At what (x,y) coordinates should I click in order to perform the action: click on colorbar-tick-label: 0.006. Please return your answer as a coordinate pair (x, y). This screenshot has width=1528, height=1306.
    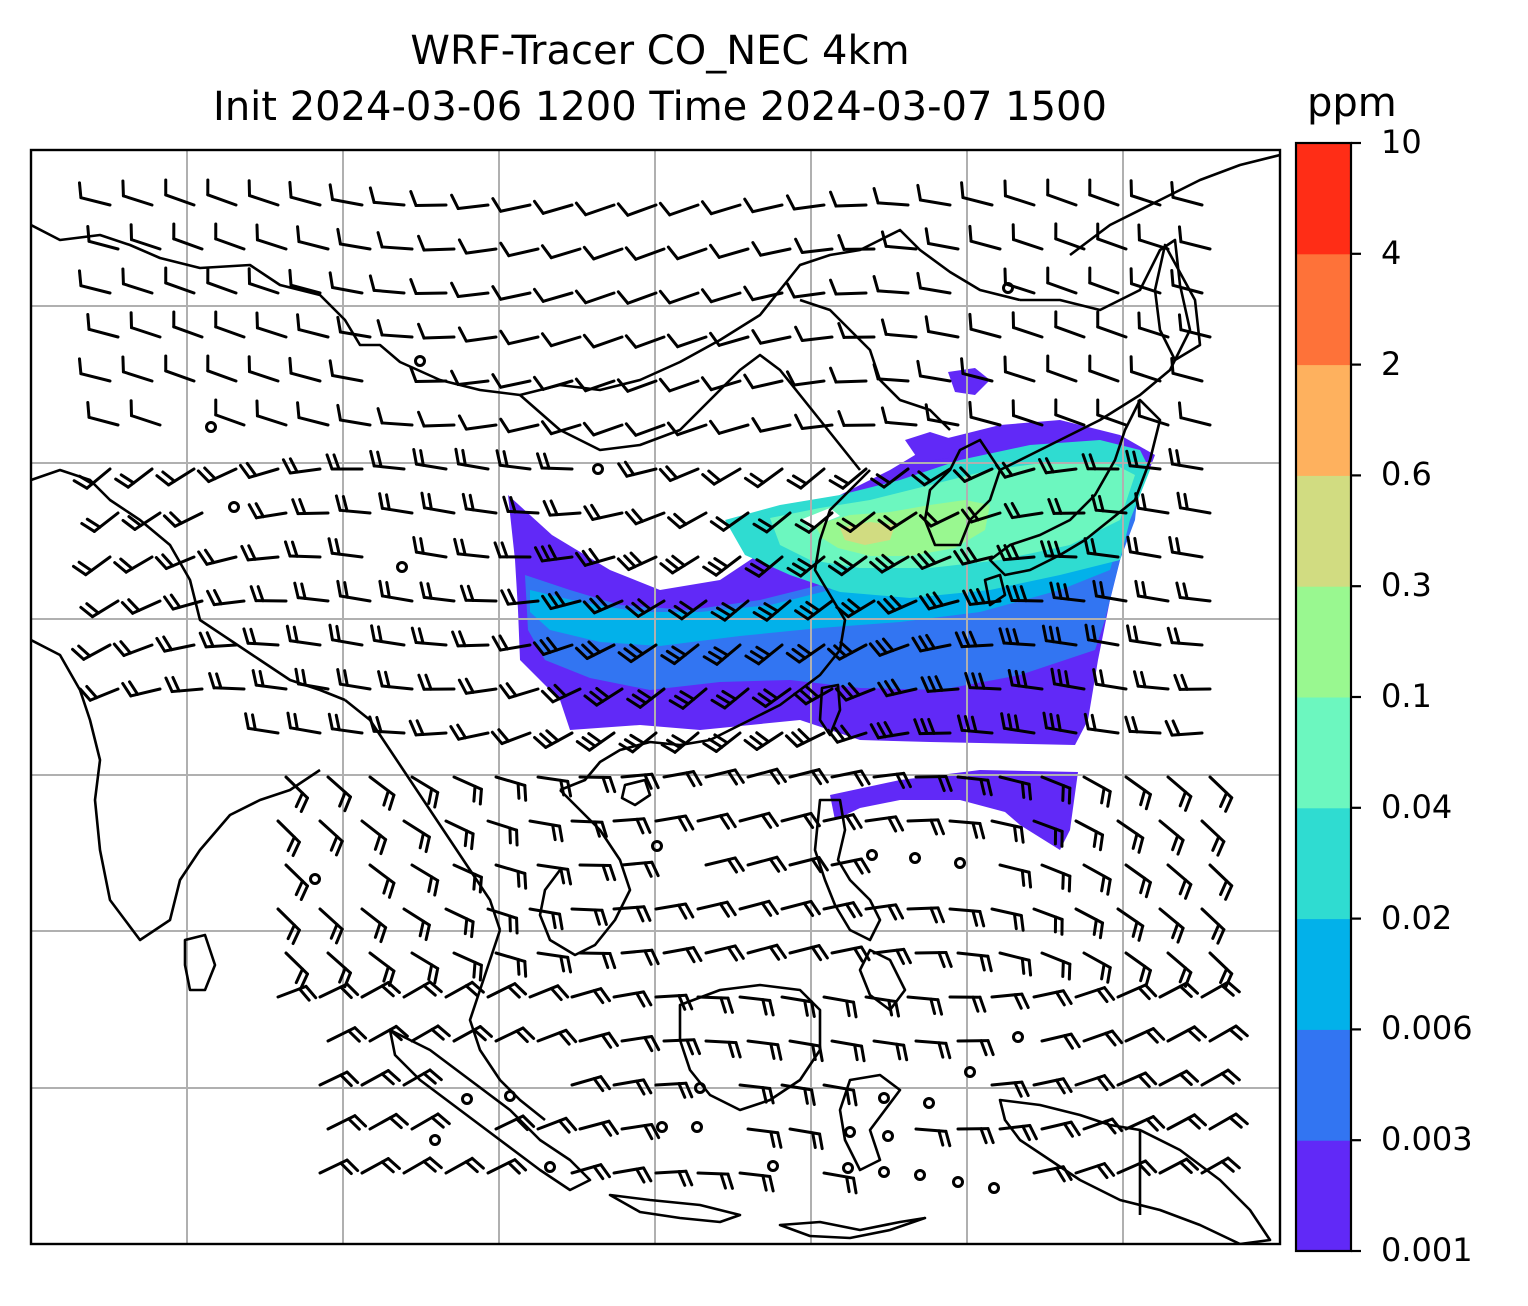
    Looking at the image, I should click on (1427, 1028).